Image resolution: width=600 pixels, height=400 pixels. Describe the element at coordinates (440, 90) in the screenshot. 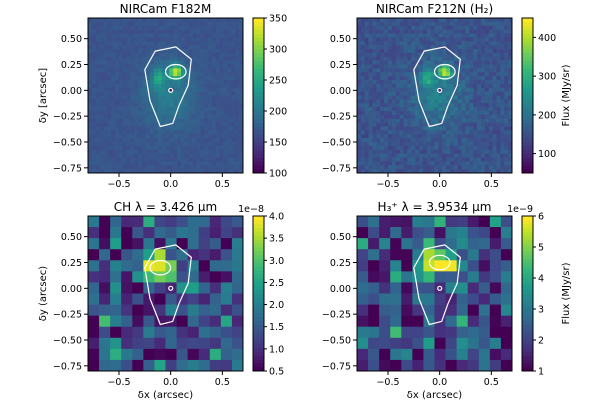

I see `center-marker` at that location.